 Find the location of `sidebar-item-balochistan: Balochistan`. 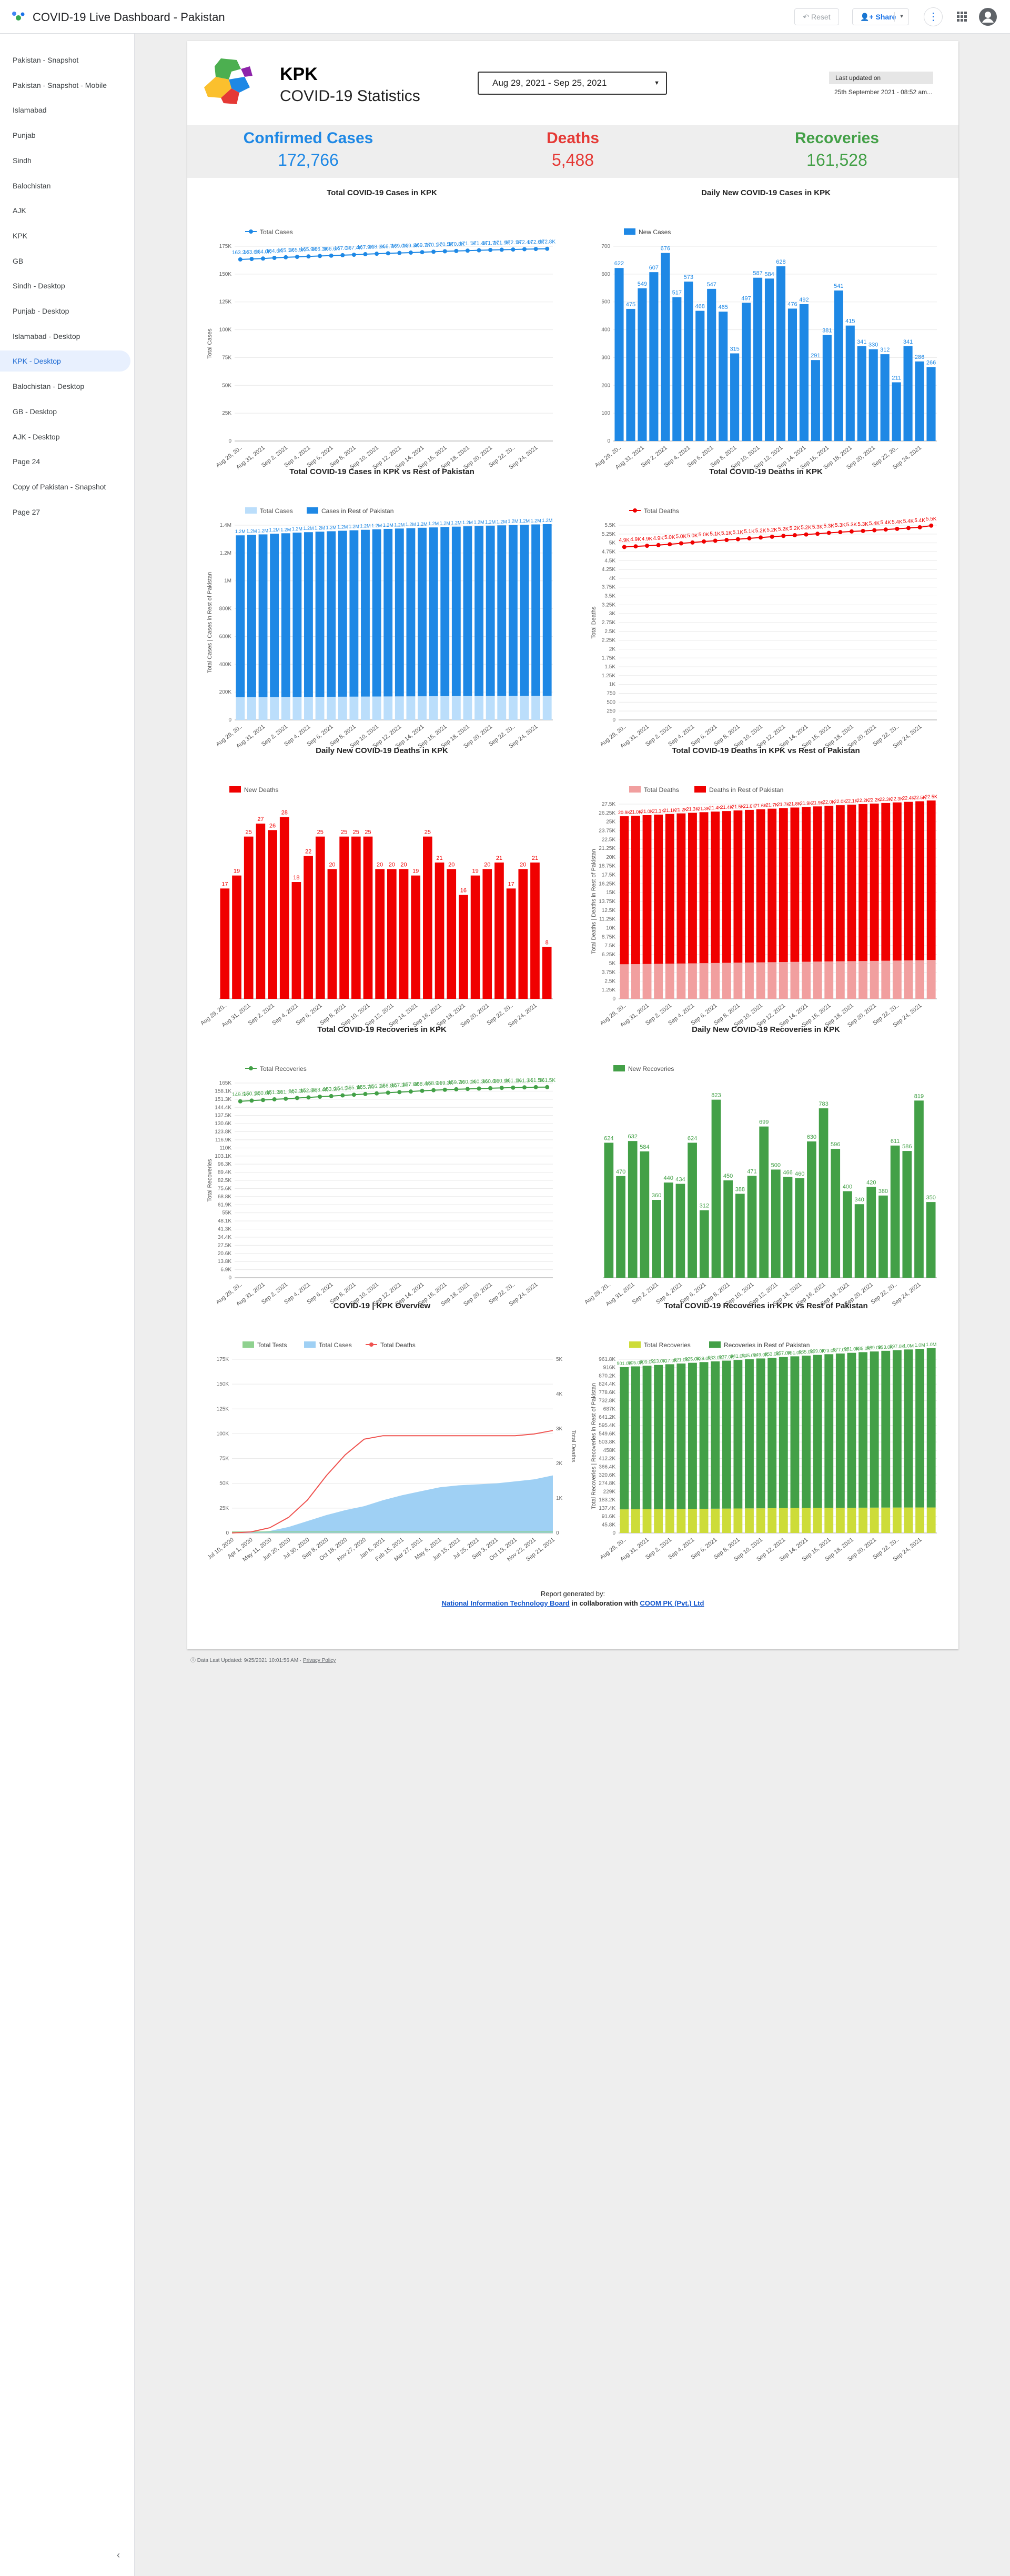

sidebar-item-balochistan: Balochistan is located at coordinates (32, 185).